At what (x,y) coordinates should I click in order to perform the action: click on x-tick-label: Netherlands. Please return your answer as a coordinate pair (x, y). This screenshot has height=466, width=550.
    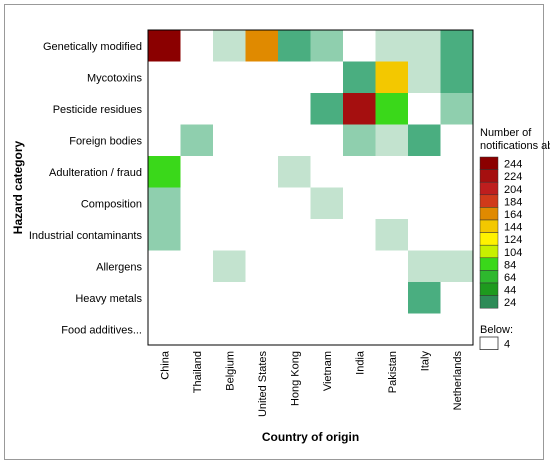
    Looking at the image, I should click on (458, 381).